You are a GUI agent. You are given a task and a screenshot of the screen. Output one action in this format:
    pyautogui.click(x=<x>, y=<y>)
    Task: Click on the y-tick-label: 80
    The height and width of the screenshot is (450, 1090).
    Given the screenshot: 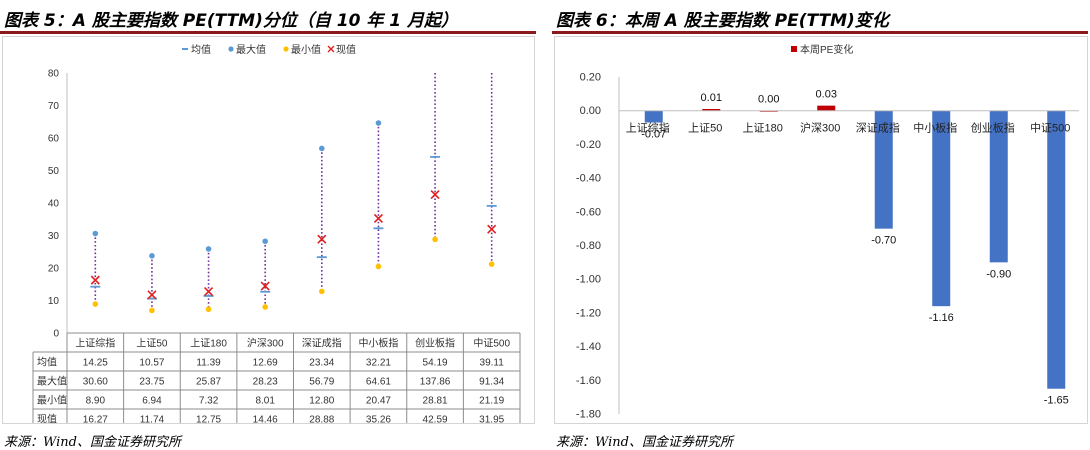 What is the action you would take?
    pyautogui.click(x=54, y=74)
    